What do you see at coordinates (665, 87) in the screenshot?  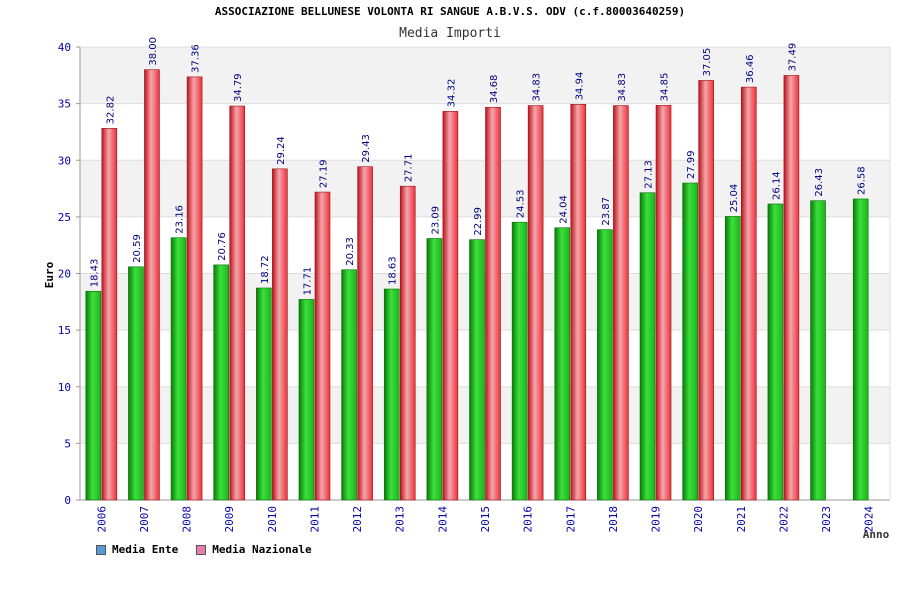 I see `data-label-nazionale: 34.85` at bounding box center [665, 87].